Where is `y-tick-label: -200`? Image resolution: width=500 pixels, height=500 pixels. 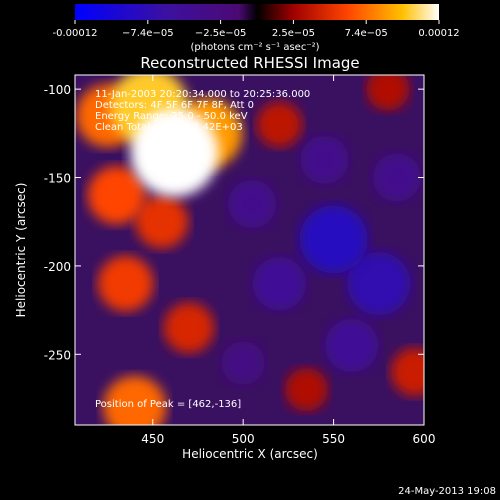
y-tick-label: -200 is located at coordinates (57, 267).